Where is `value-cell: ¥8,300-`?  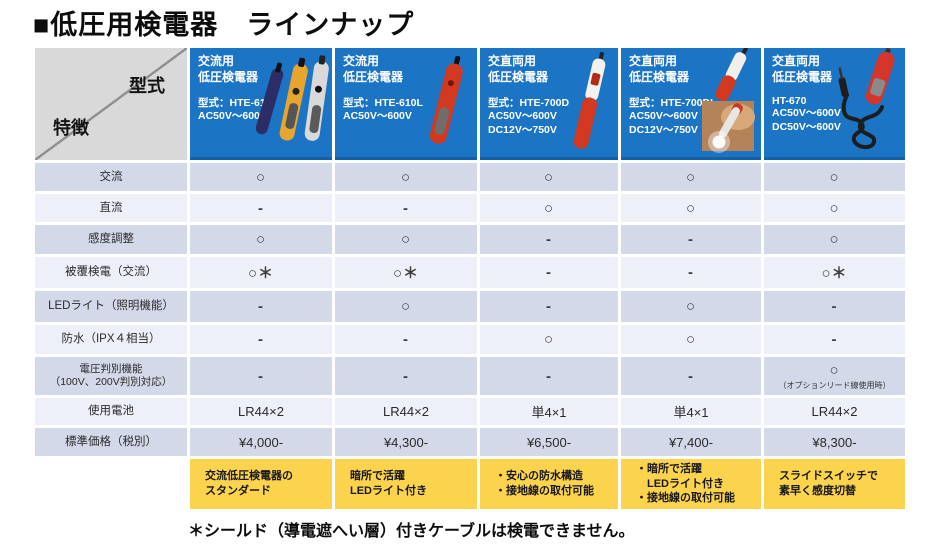 value-cell: ¥8,300- is located at coordinates (834, 442).